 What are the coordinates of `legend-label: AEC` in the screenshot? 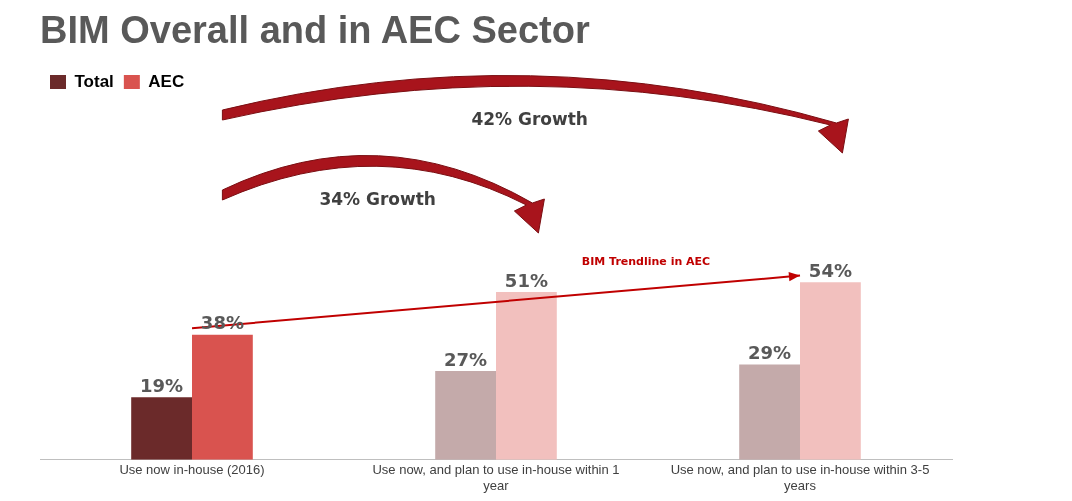 It's located at (166, 81).